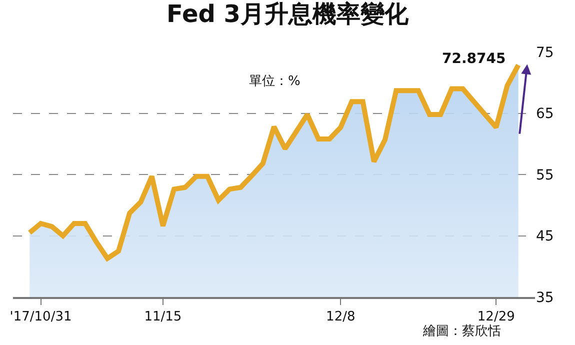  I want to click on text: 繪圖：蔡欣恬, so click(461, 331).